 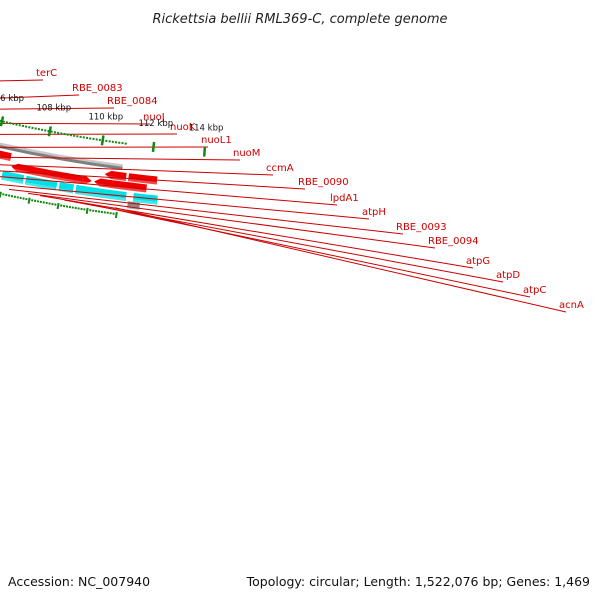 What do you see at coordinates (571, 305) in the screenshot?
I see `gene-label-acna: acnA` at bounding box center [571, 305].